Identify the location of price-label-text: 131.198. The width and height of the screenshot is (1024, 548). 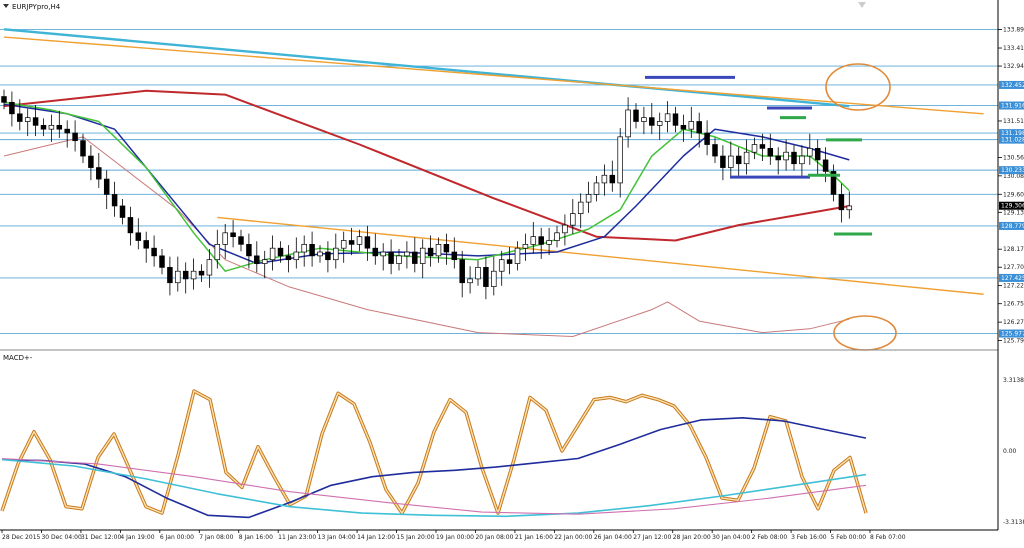
(1012, 133).